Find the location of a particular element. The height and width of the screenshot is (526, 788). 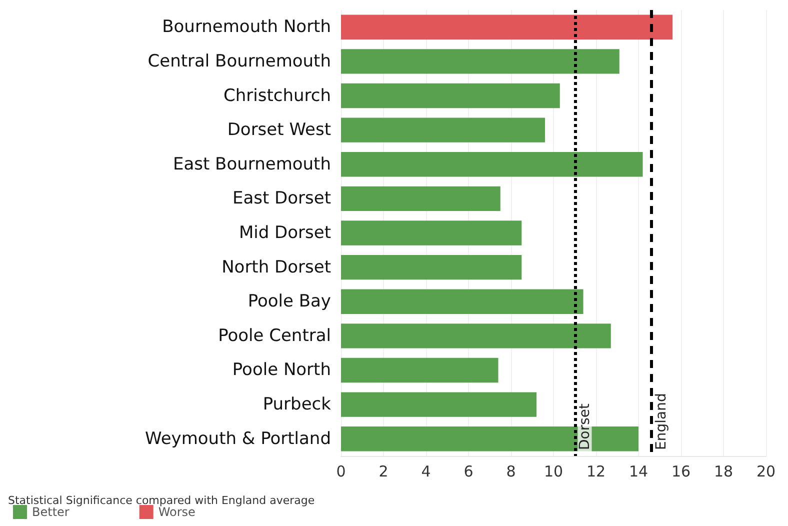

y-tick-label: East Dorset is located at coordinates (282, 198).